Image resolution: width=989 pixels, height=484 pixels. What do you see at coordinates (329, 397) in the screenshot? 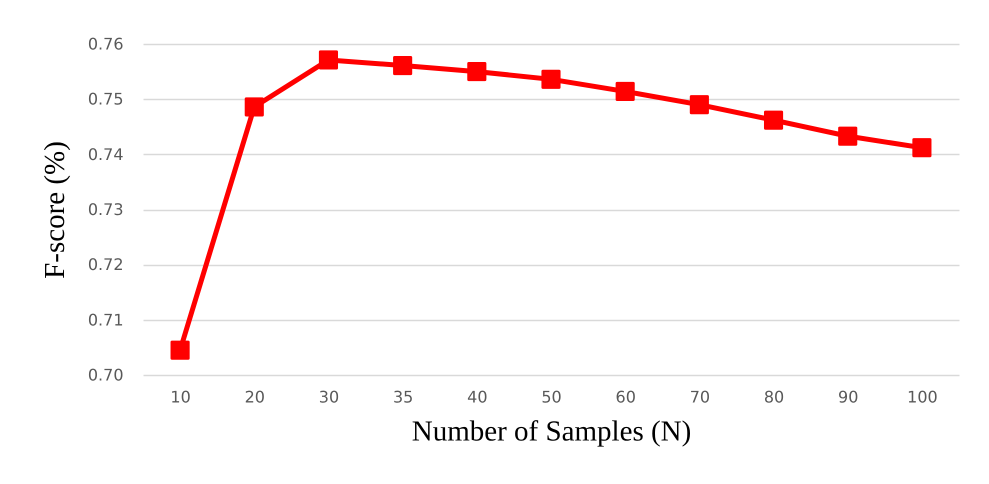
I see `x-tick-label: 30` at bounding box center [329, 397].